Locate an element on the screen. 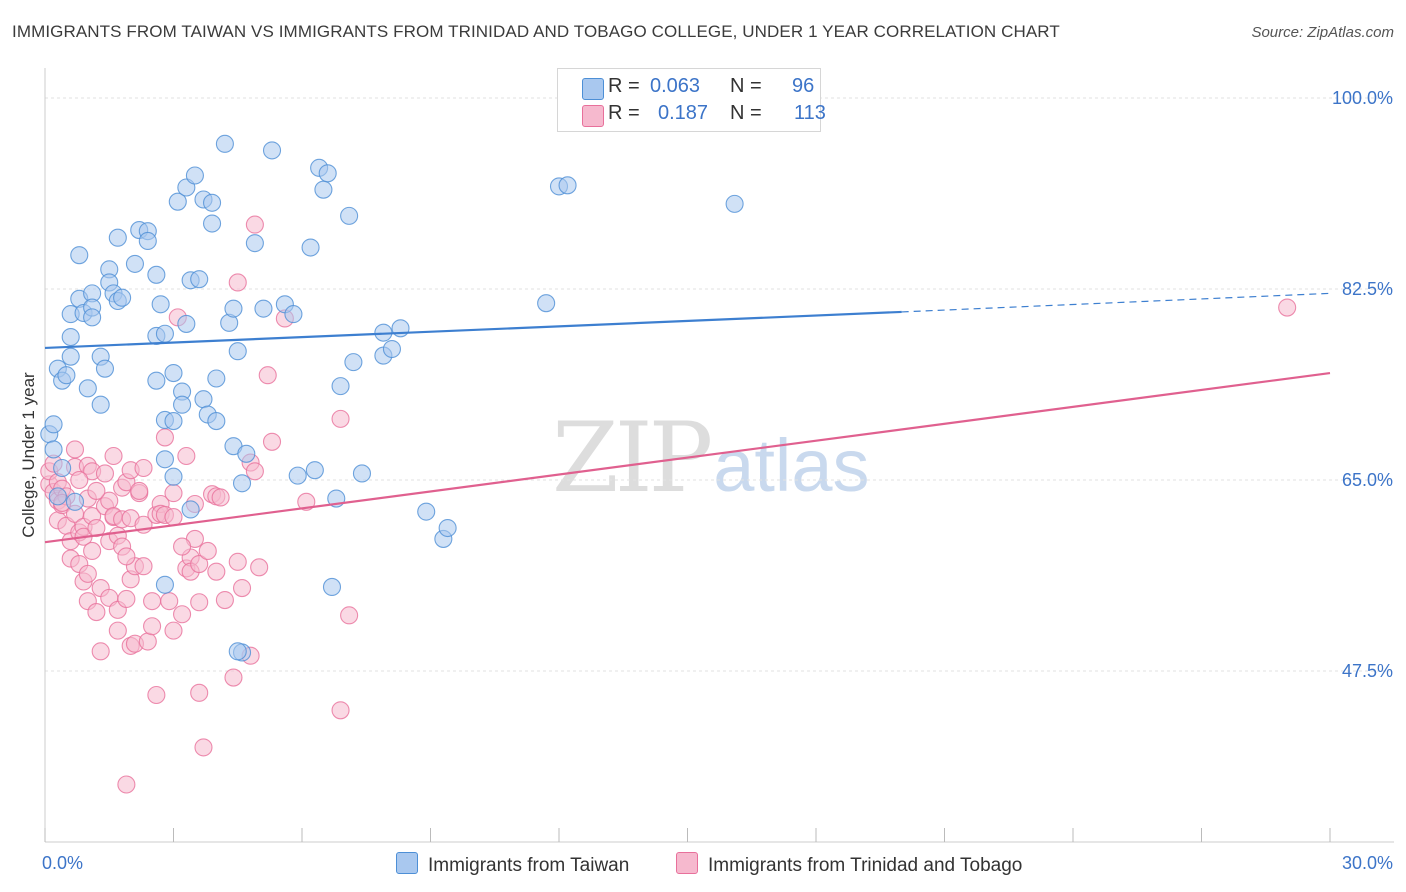  x-tick-label-max: 30.0% is located at coordinates (1367, 863).